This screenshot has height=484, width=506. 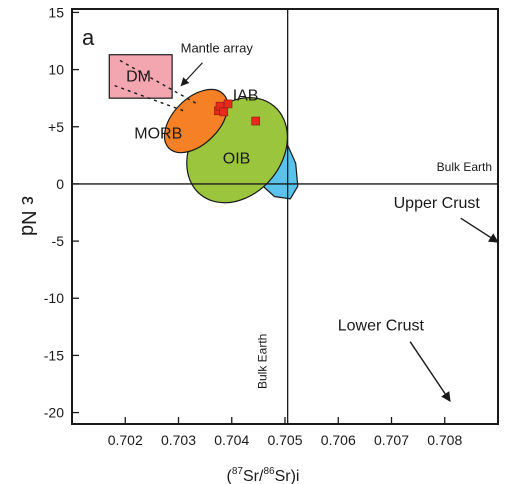 What do you see at coordinates (196, 121) in the screenshot?
I see `field-morb` at bounding box center [196, 121].